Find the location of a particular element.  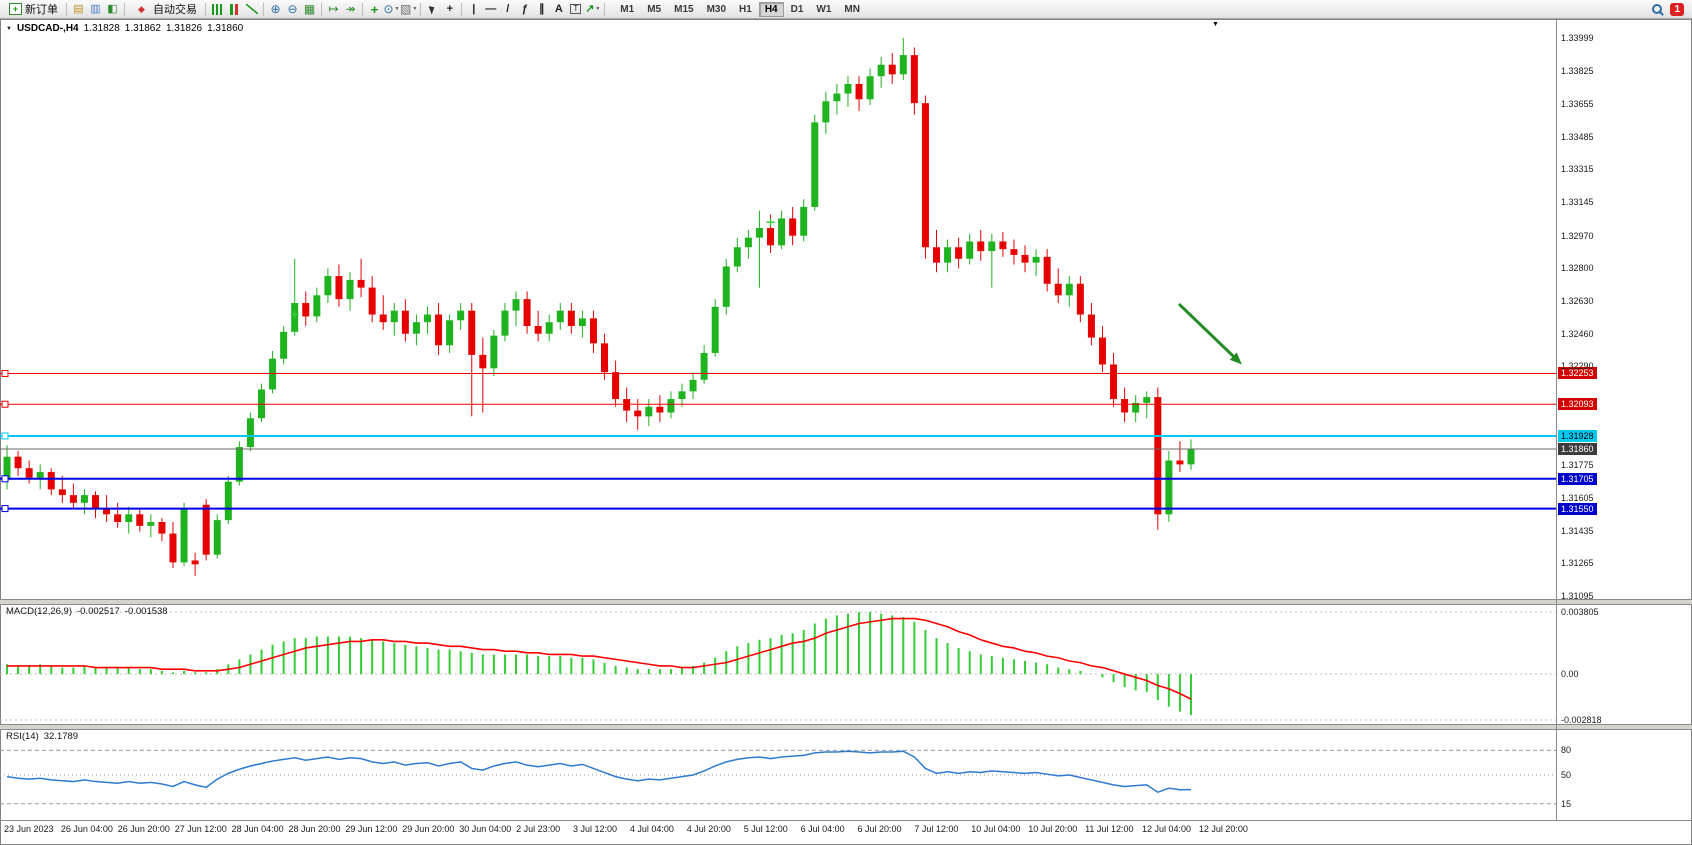

candlestick-chart-icon is located at coordinates (234, 9).